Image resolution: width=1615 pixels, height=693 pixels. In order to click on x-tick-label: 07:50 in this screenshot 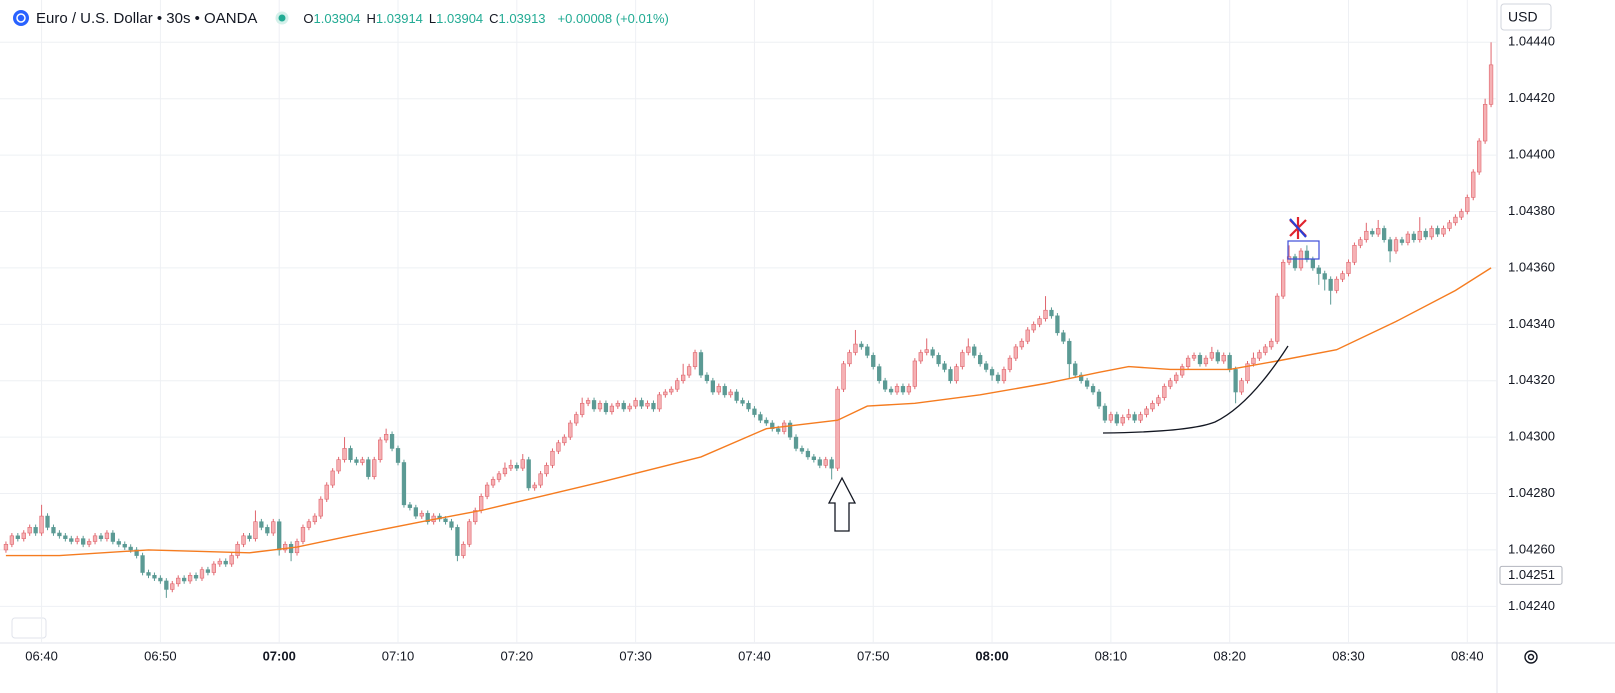, I will do `click(873, 655)`.